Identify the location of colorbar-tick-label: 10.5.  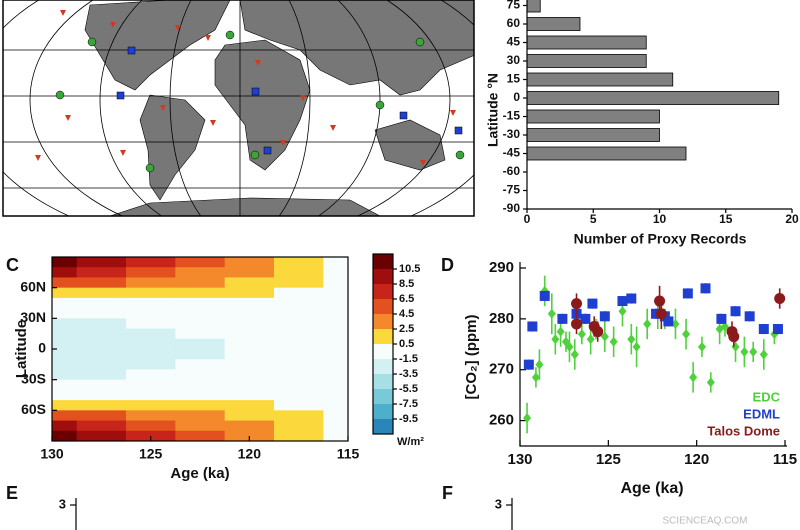
(409, 269).